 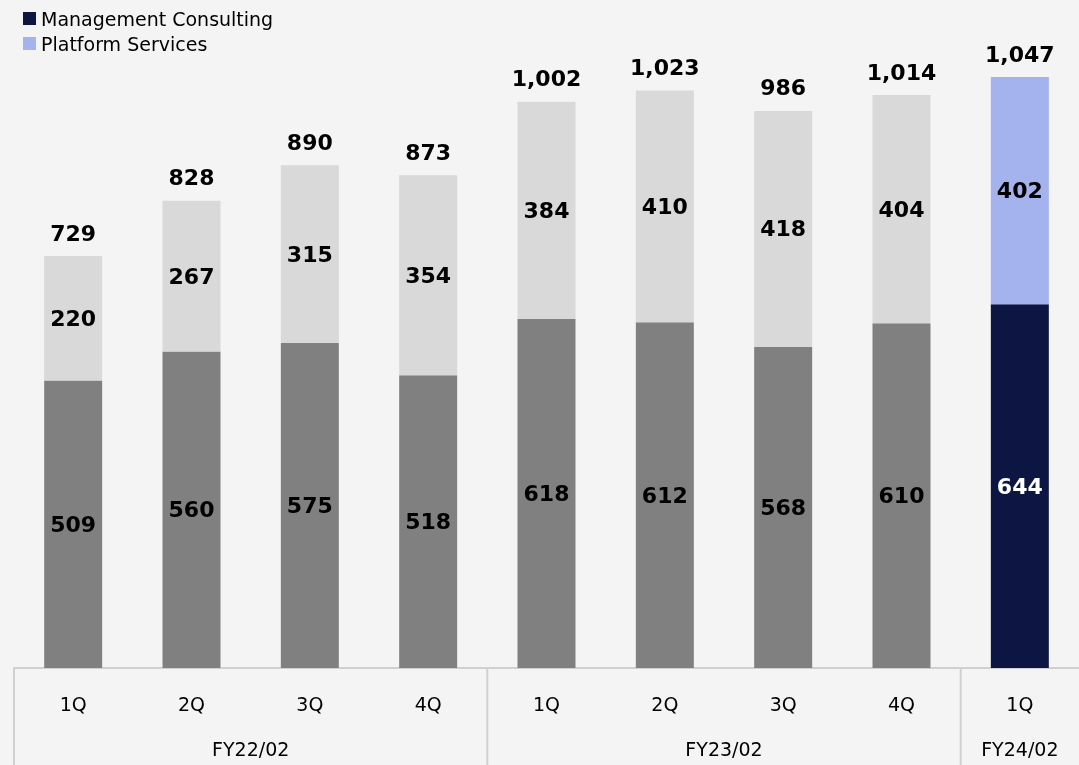 I want to click on data-label: 410, so click(x=664, y=206).